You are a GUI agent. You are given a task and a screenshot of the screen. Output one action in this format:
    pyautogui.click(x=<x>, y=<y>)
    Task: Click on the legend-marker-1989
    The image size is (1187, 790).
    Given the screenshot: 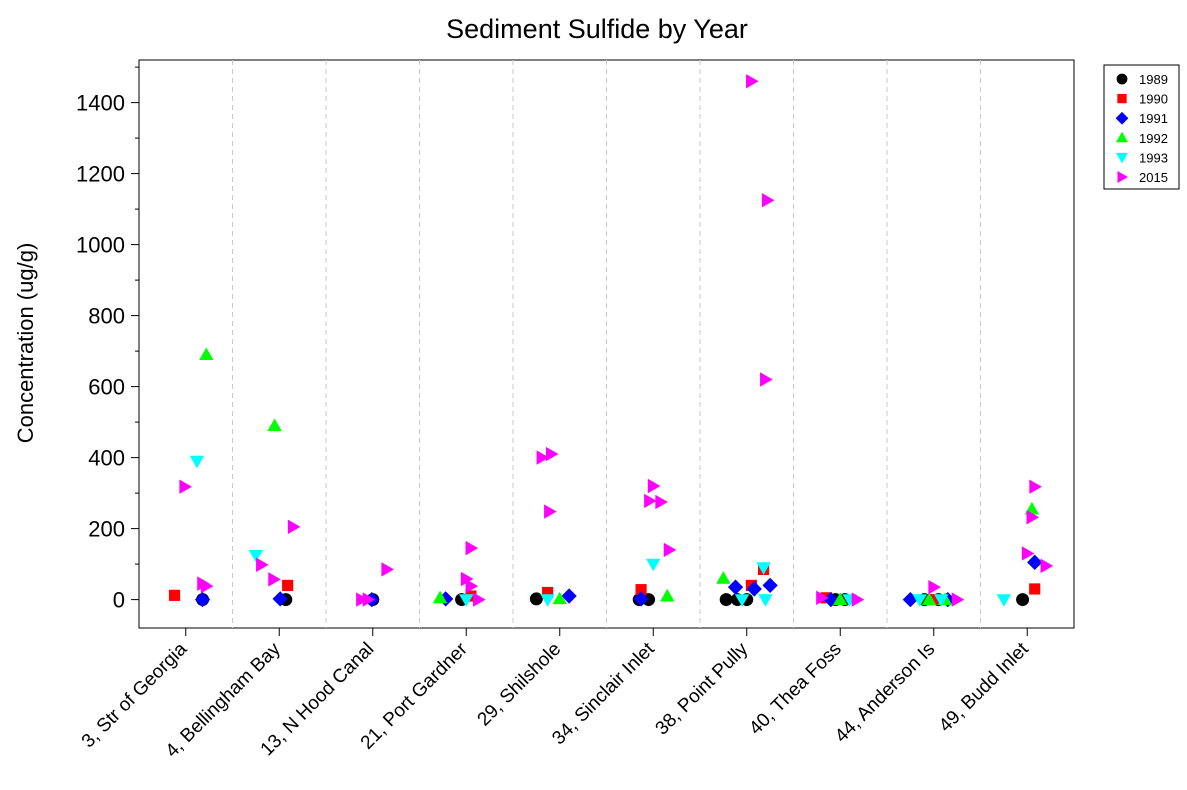 What is the action you would take?
    pyautogui.click(x=1122, y=79)
    